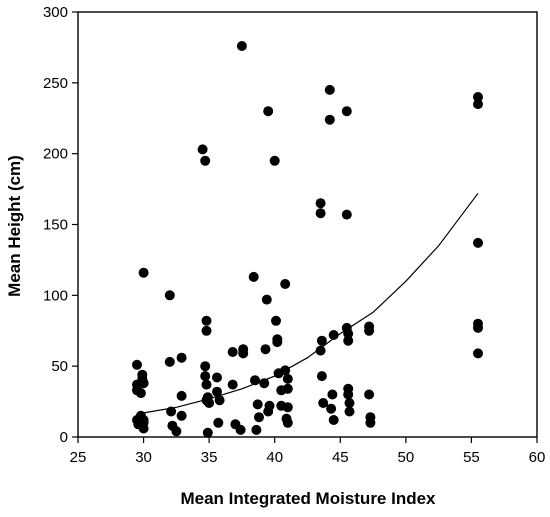 The height and width of the screenshot is (517, 550). I want to click on x-axis-ticks: 25 30 35 40 45 50 55 60, so click(308, 451).